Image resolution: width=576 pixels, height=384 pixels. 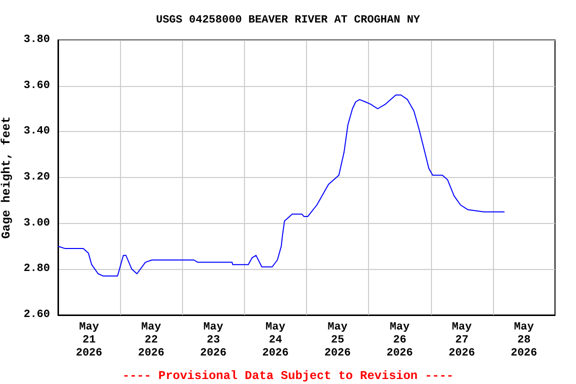 I want to click on y-tick-label: 2.60, so click(x=37, y=315).